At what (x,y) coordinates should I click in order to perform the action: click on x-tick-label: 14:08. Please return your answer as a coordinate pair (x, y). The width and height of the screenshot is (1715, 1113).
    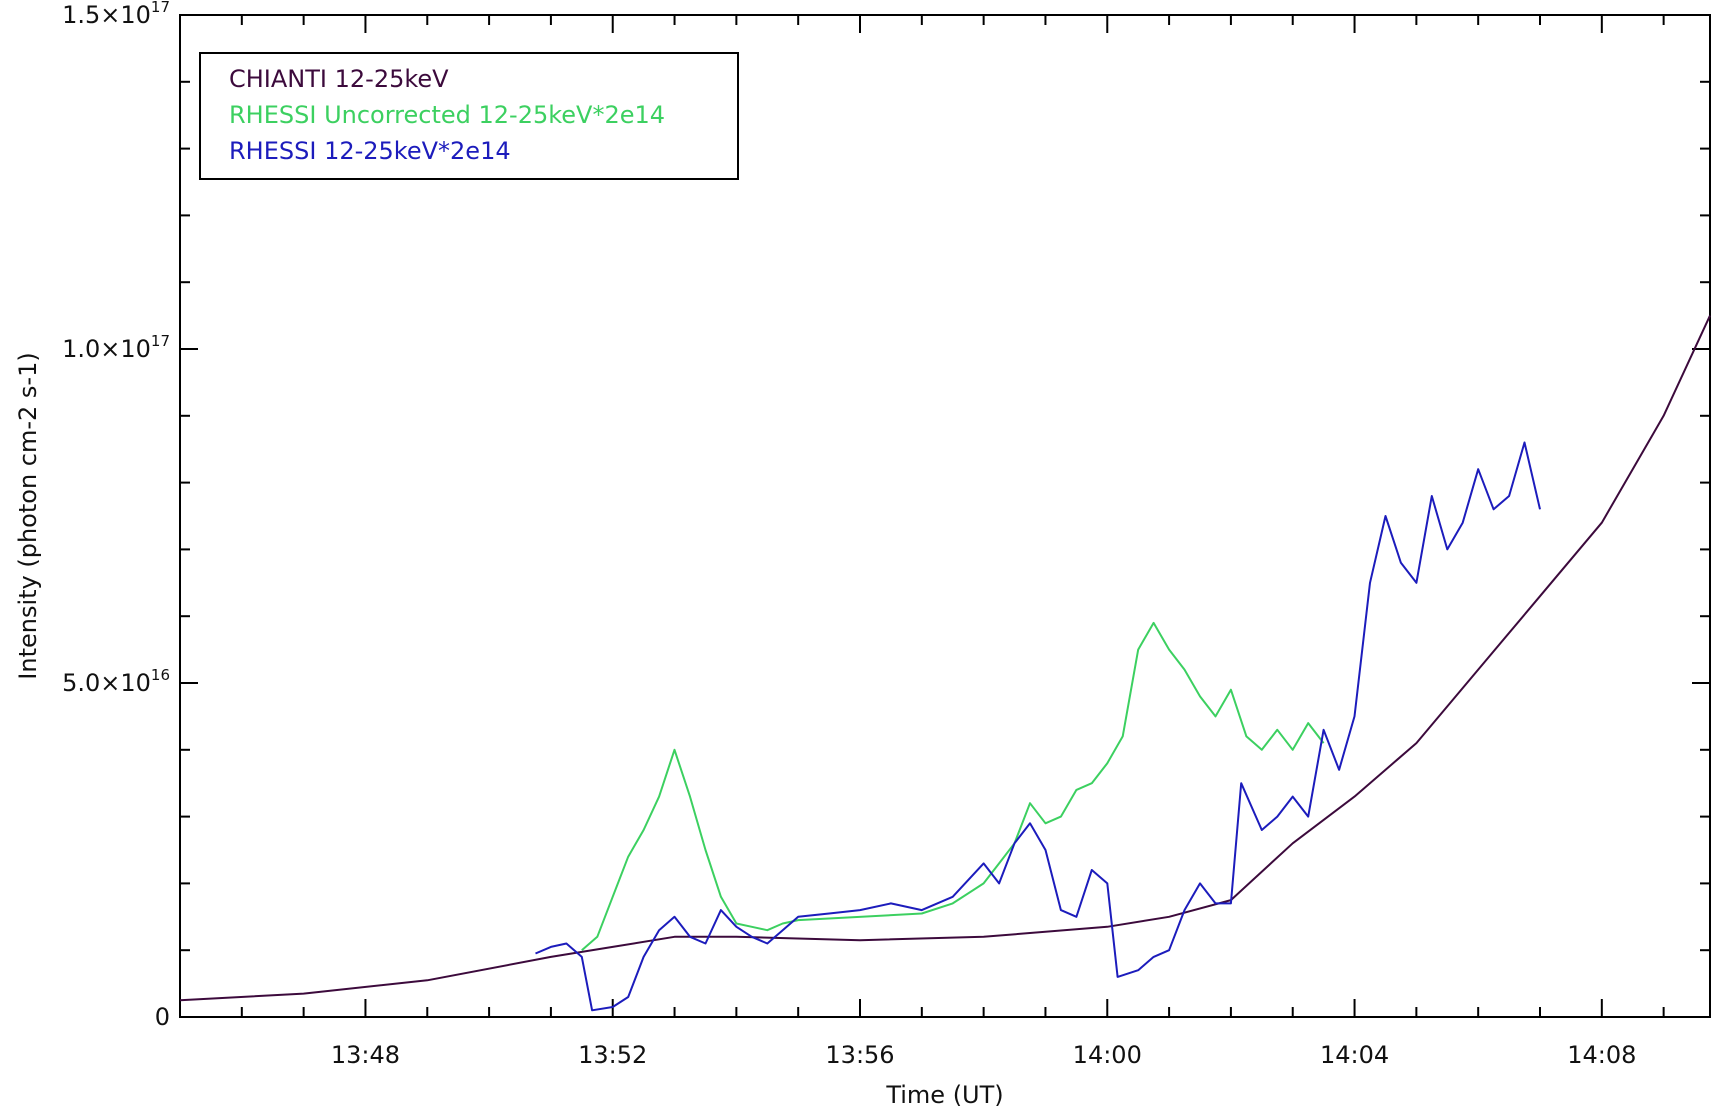
    Looking at the image, I should click on (1601, 1055).